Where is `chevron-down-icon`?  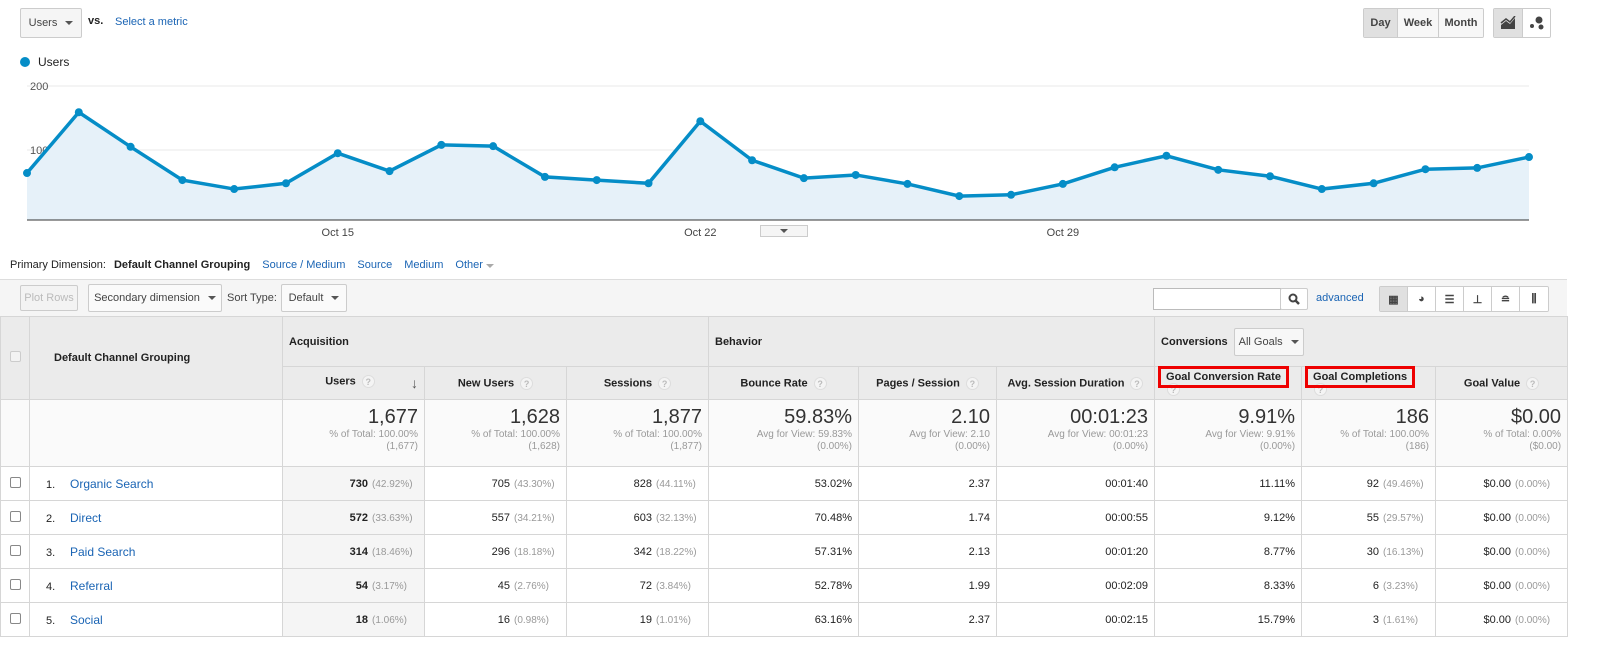
chevron-down-icon is located at coordinates (211, 298).